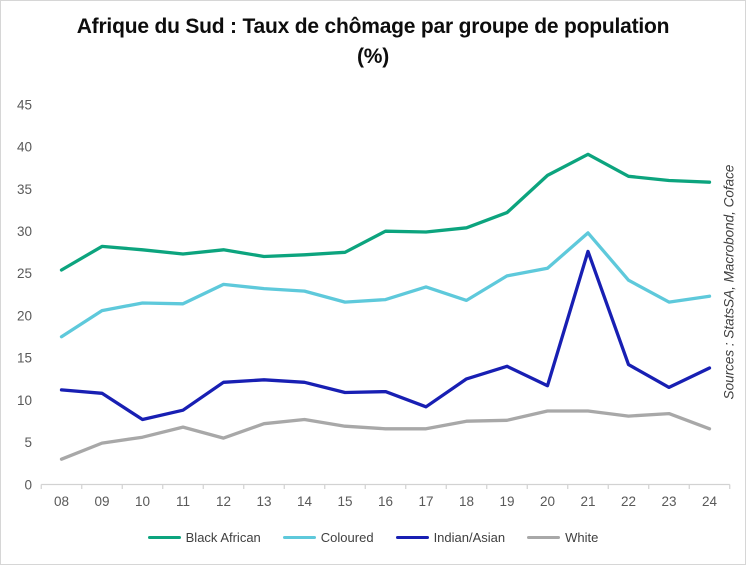  I want to click on legend-item-coloured: Coloured, so click(328, 537).